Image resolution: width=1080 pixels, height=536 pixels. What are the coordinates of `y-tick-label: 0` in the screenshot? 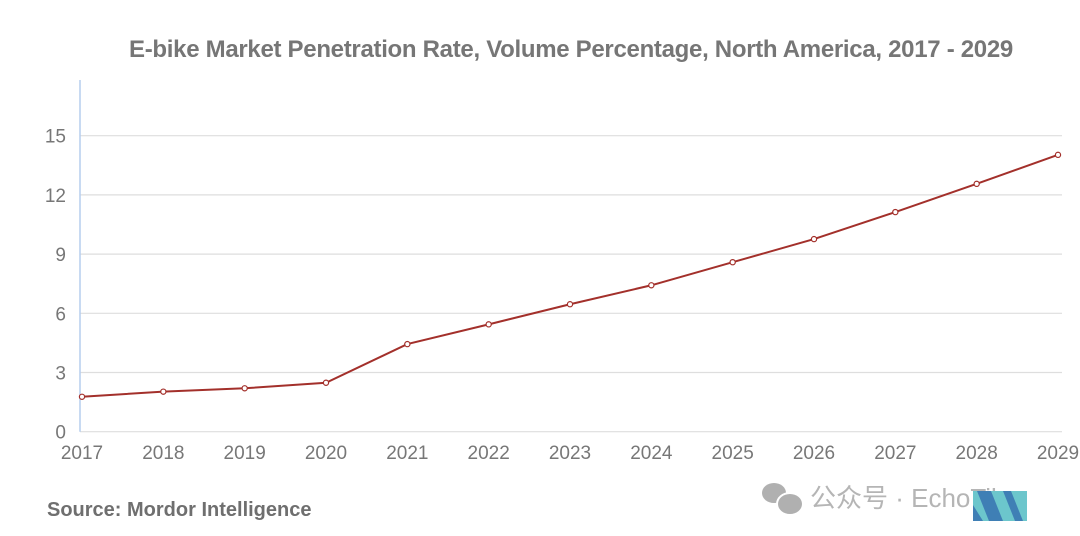 It's located at (60, 433).